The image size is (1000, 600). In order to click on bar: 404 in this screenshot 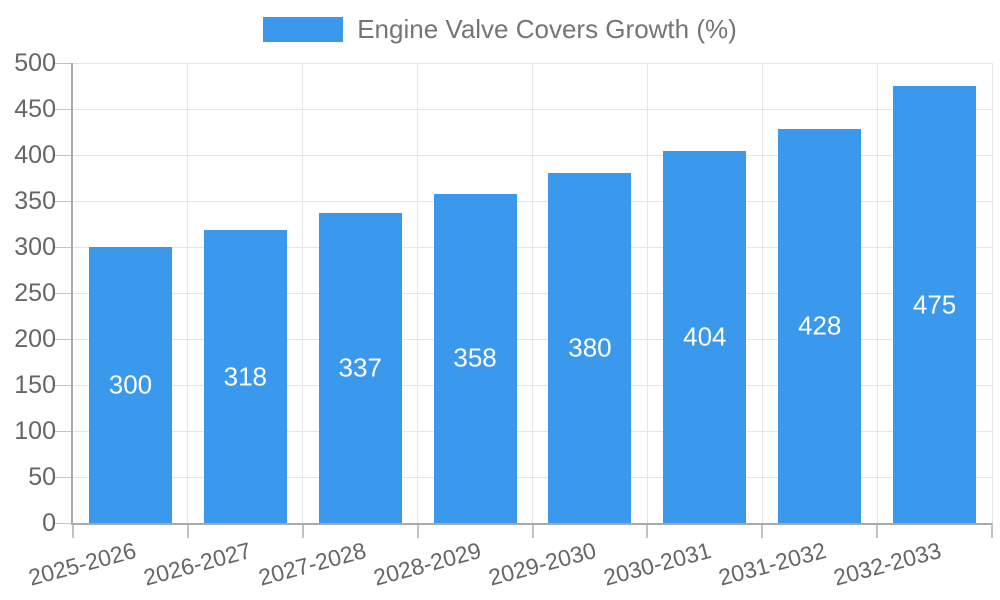, I will do `click(705, 337)`.